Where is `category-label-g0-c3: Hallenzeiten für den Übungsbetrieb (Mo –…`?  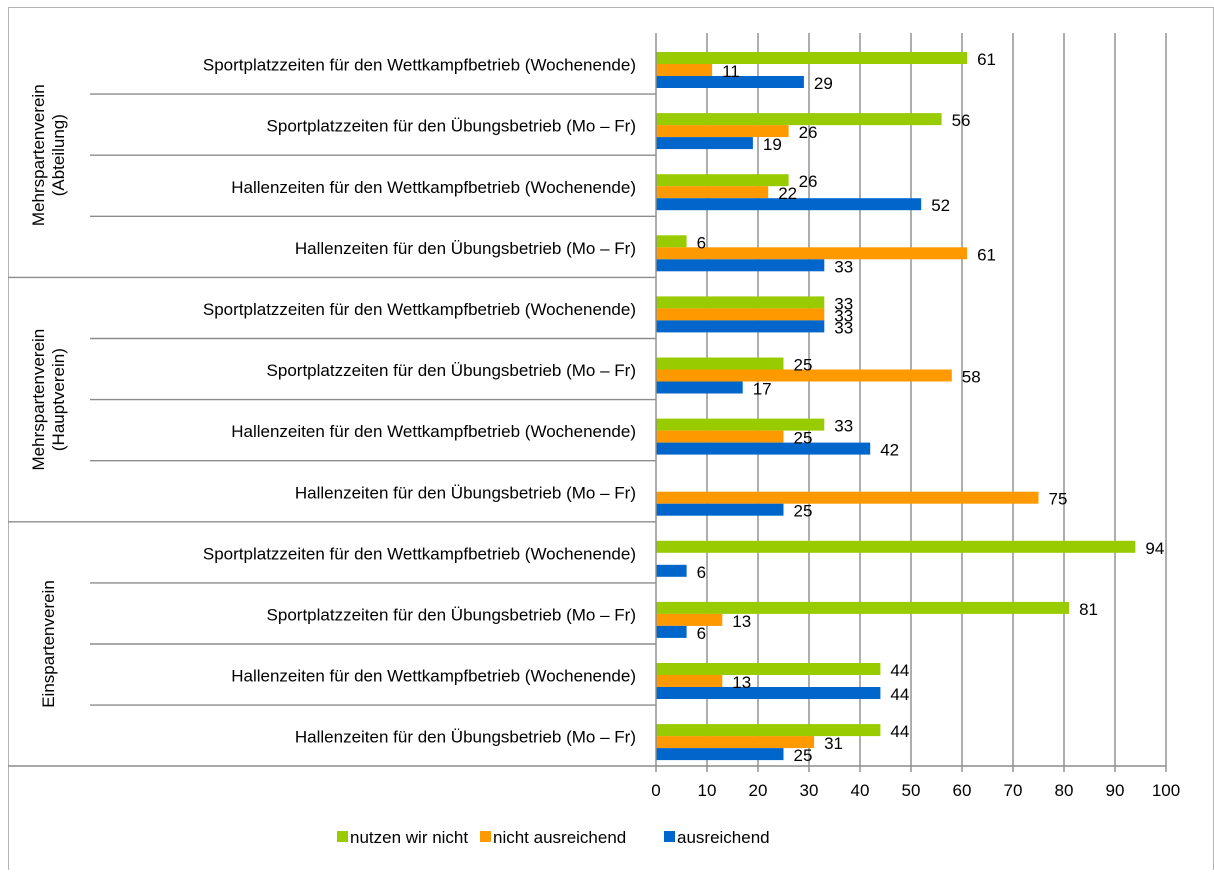
category-label-g0-c3: Hallenzeiten für den Übungsbetrieb (Mo –… is located at coordinates (465, 248).